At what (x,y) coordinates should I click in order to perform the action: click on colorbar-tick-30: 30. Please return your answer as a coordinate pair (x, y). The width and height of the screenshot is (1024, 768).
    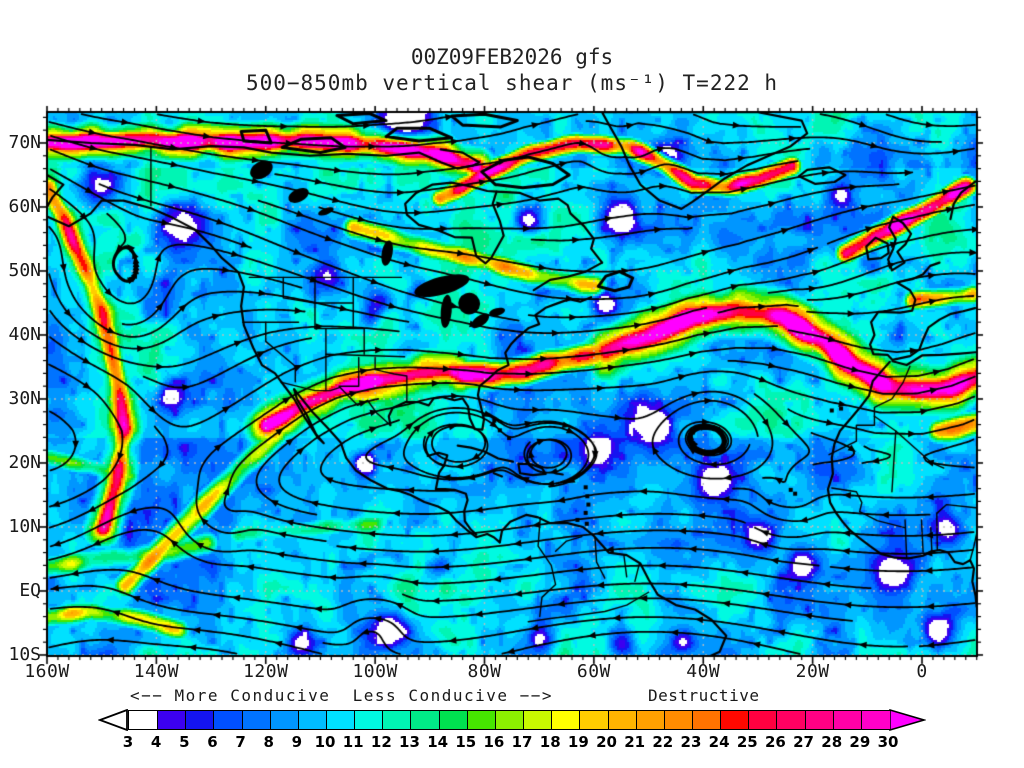
    Looking at the image, I should click on (888, 742).